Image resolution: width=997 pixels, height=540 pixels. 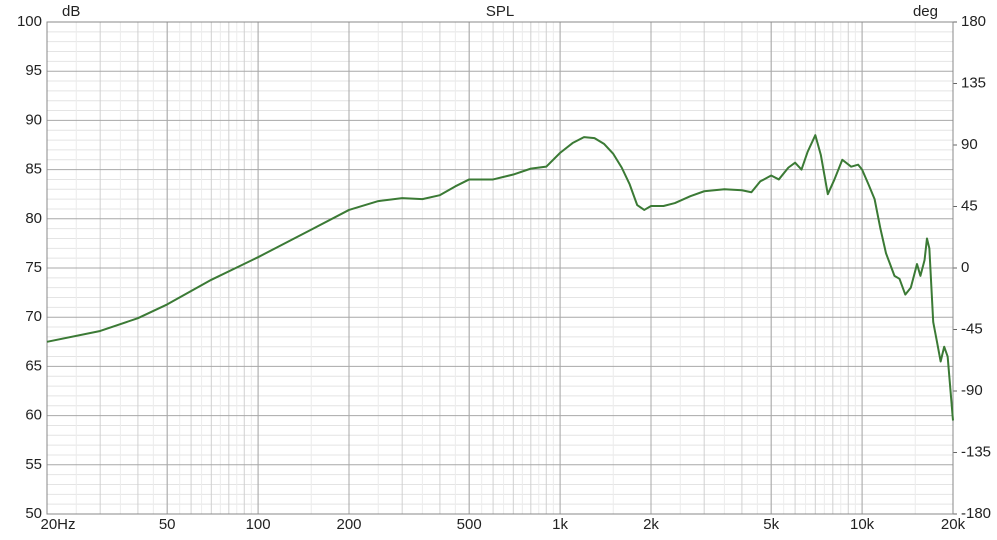 What do you see at coordinates (33, 169) in the screenshot?
I see `y-tick-label: 85` at bounding box center [33, 169].